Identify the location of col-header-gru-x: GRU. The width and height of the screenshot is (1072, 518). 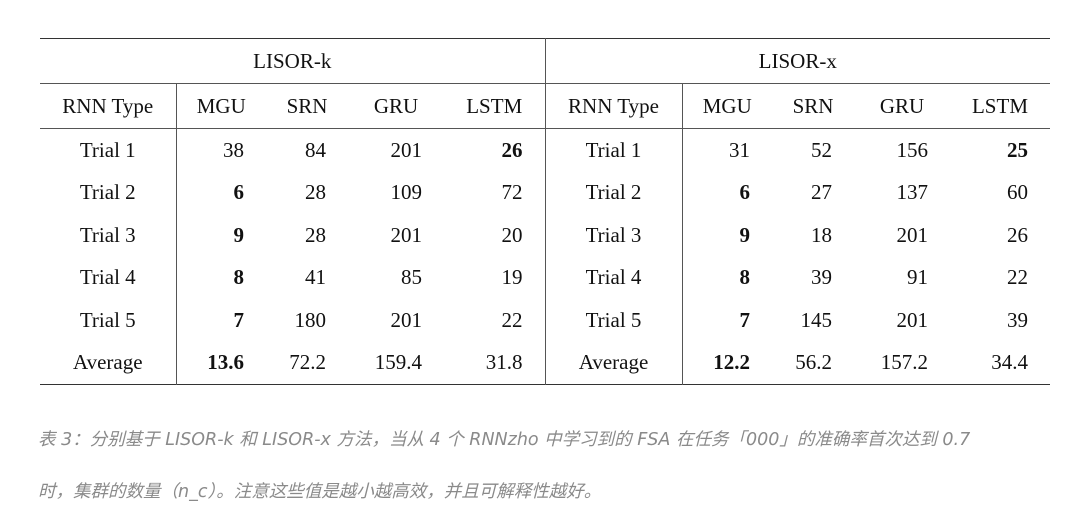
(902, 105).